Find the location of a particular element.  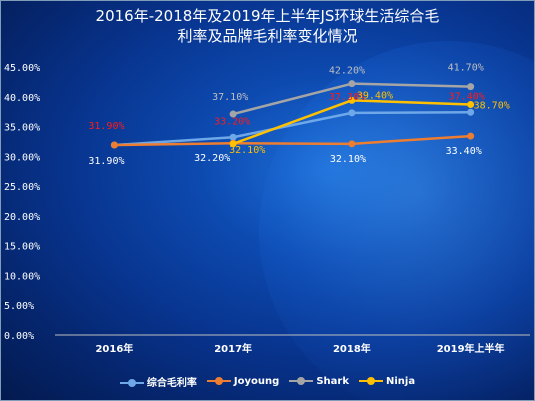

legend-item: Ninja is located at coordinates (387, 381).